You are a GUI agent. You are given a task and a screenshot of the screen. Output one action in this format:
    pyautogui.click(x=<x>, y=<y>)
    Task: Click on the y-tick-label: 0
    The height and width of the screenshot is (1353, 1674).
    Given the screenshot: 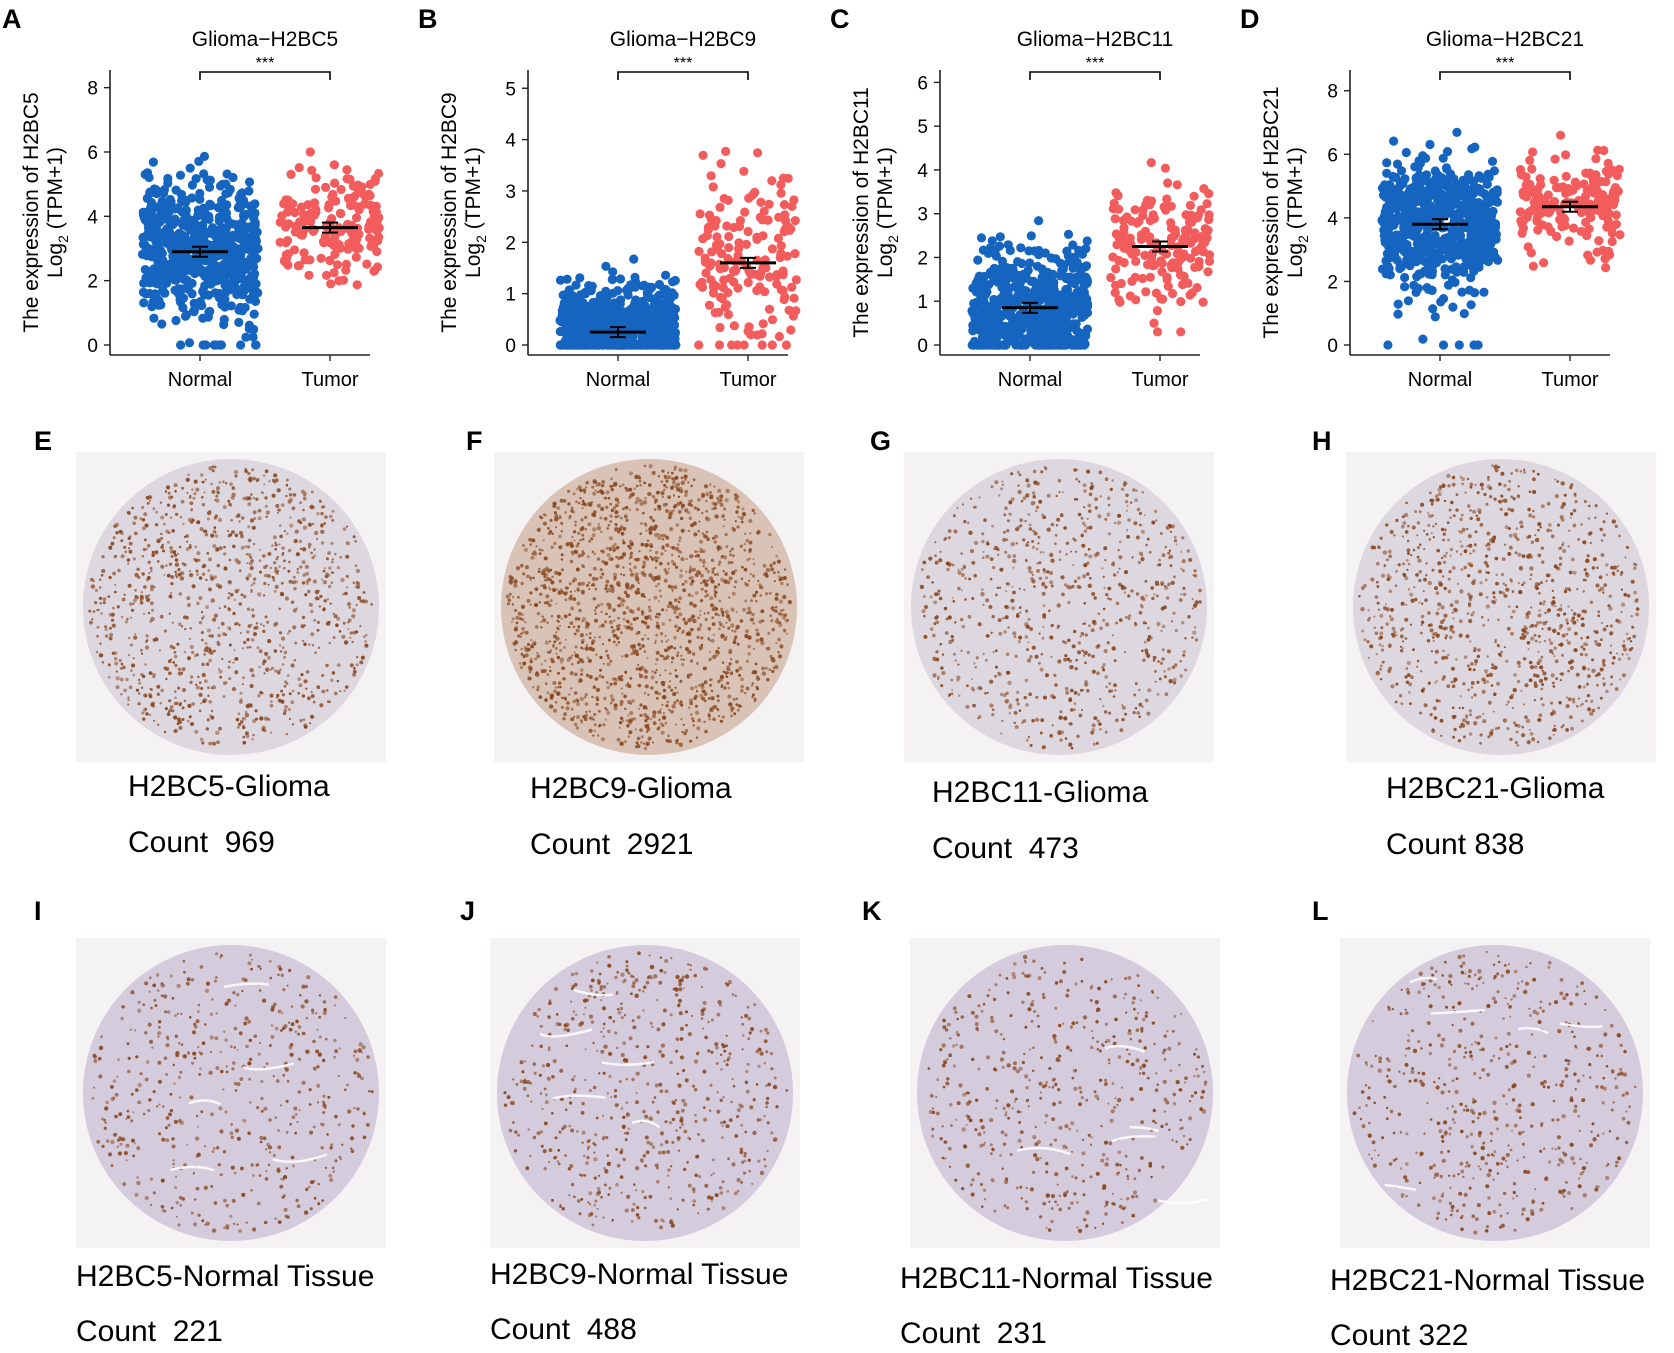 What is the action you would take?
    pyautogui.click(x=922, y=346)
    